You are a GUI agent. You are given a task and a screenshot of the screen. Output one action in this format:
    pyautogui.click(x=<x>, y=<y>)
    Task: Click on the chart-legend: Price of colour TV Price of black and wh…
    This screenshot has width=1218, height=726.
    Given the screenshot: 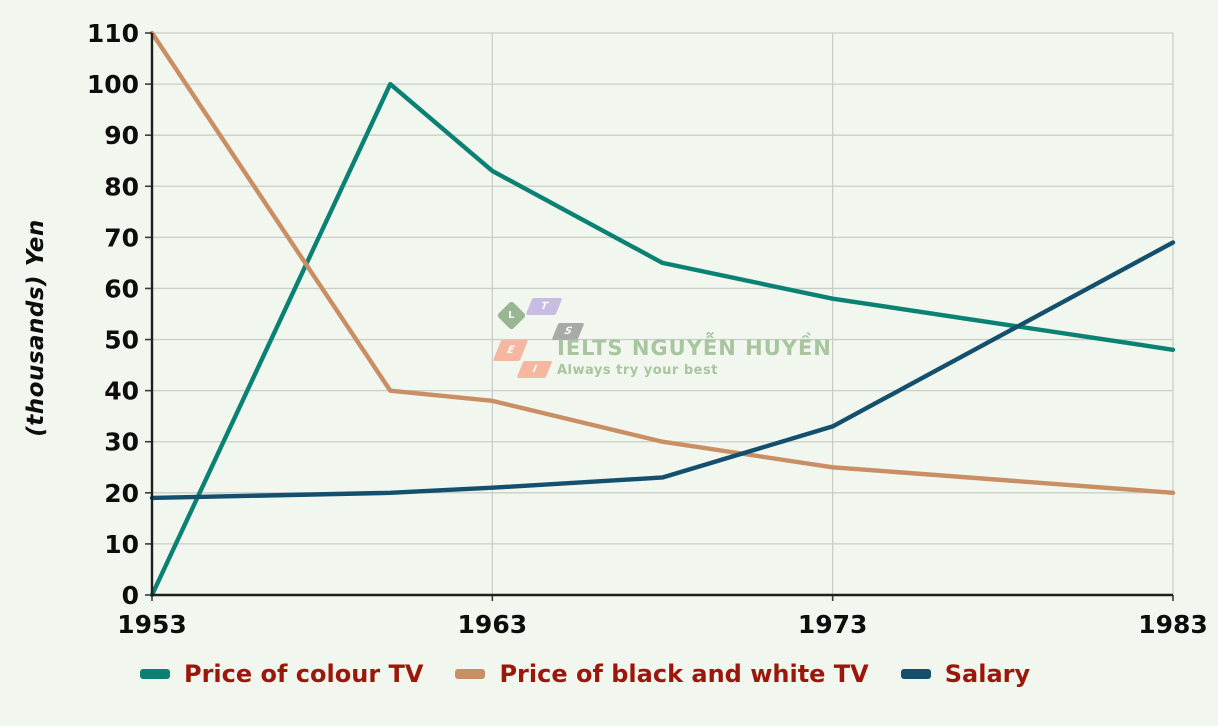 What is the action you would take?
    pyautogui.click(x=585, y=674)
    